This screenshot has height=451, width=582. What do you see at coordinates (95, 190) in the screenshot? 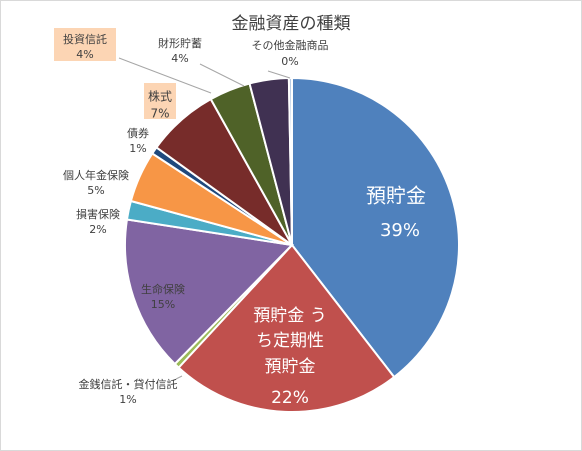
I see `data-label-value-5: 5%` at bounding box center [95, 190].